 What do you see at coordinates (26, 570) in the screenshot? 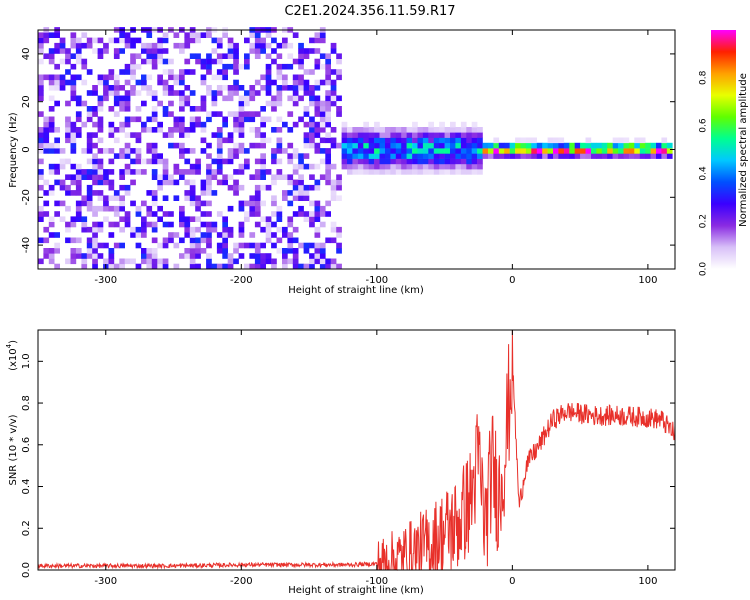
I see `y-tick-label: 0.0` at bounding box center [26, 570].